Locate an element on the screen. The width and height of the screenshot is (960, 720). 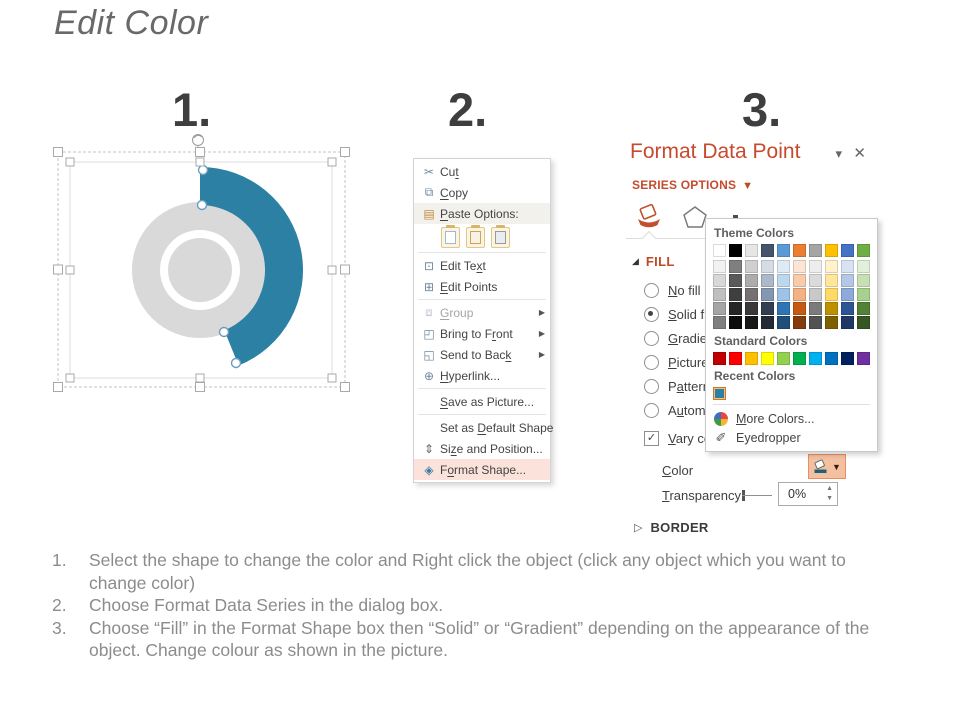
fill-option-solid-fill: Solid fill is located at coordinates (759, 314).